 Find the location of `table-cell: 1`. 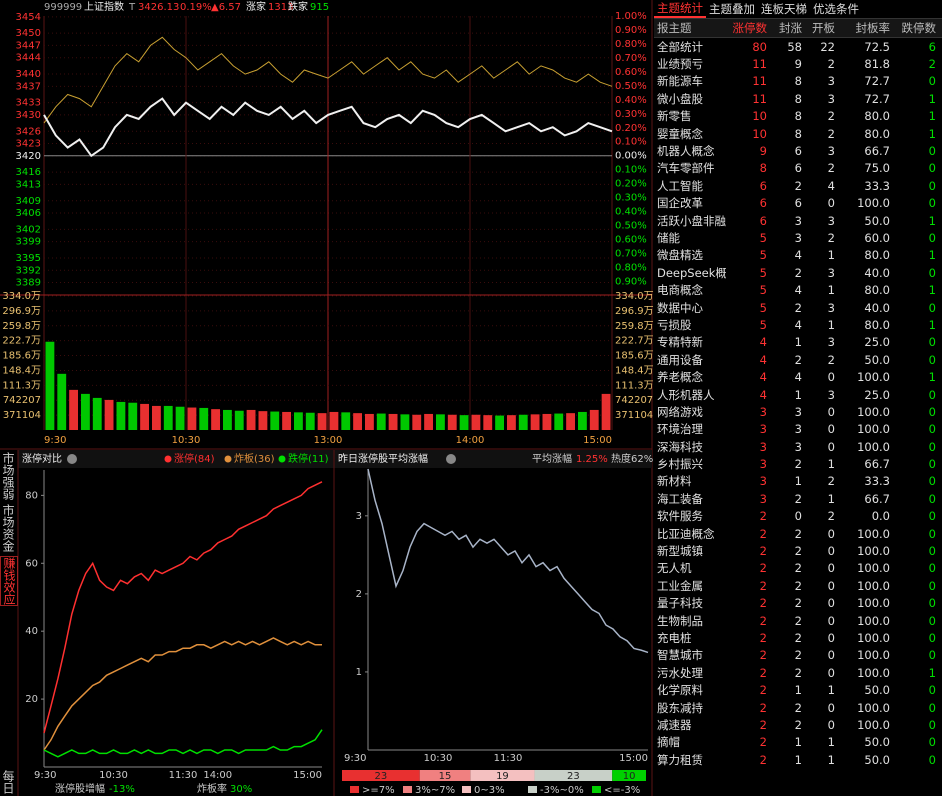

table-cell: 1 is located at coordinates (798, 742).